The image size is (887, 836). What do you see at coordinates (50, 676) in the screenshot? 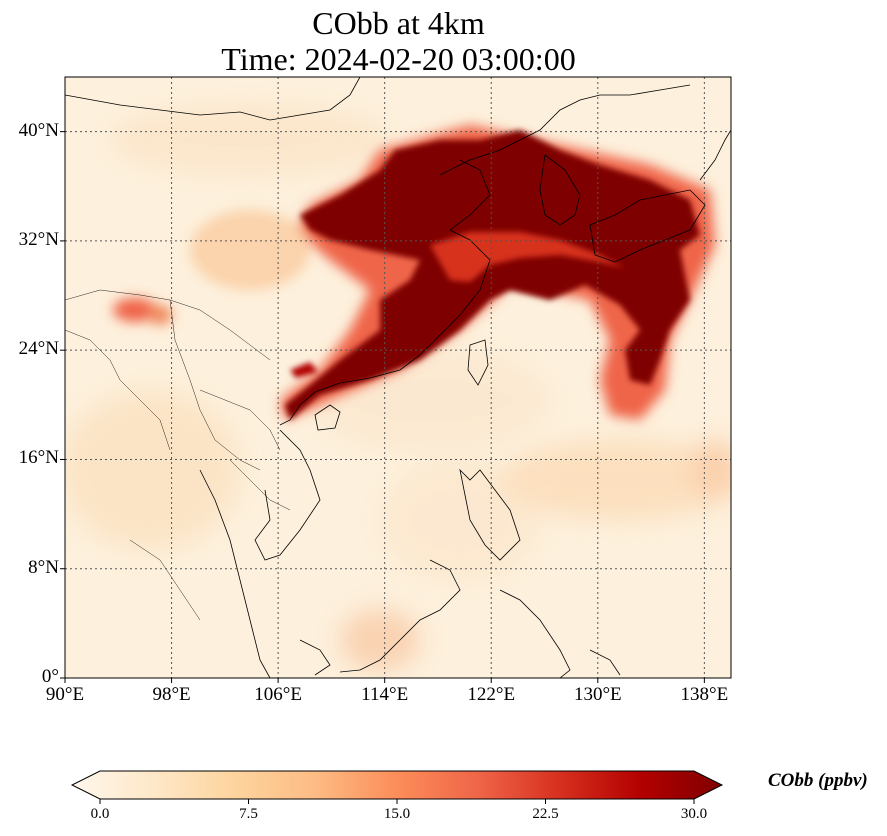
I see `lat-tick-label: 0°` at bounding box center [50, 676].